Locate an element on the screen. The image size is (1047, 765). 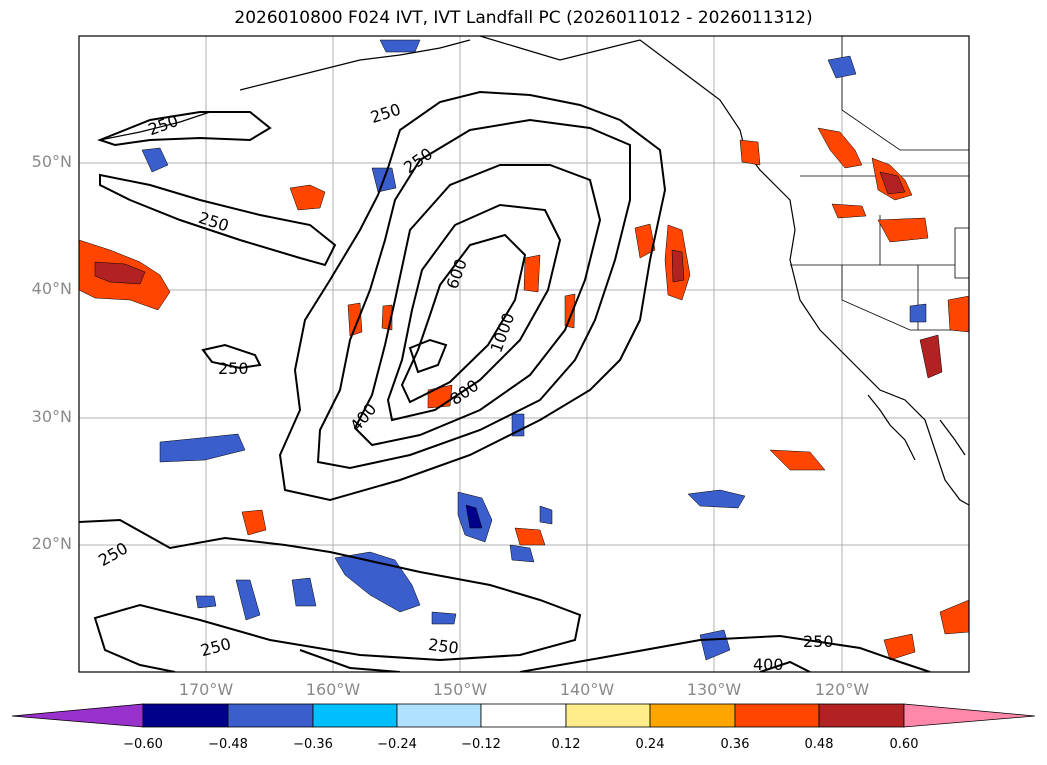
colorbar-tick: −0.48 is located at coordinates (228, 744).